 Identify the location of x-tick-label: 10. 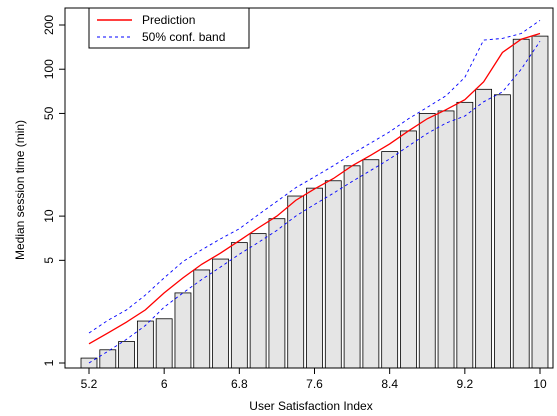
(540, 384).